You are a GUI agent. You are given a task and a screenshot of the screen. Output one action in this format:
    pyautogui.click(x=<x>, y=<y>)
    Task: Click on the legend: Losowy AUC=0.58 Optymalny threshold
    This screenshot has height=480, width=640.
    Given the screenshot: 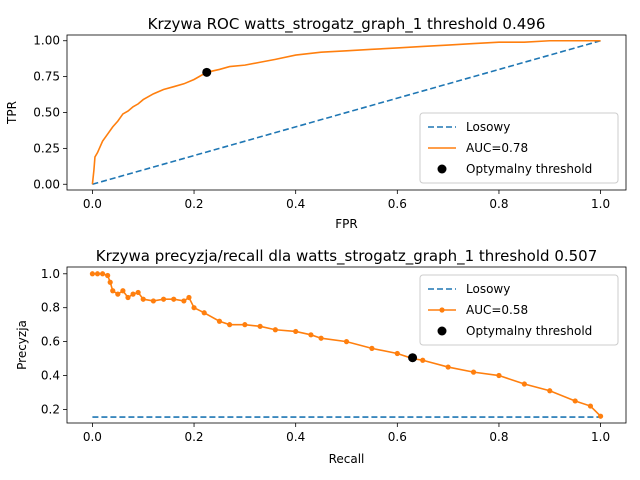 What is the action you would take?
    pyautogui.click(x=519, y=310)
    